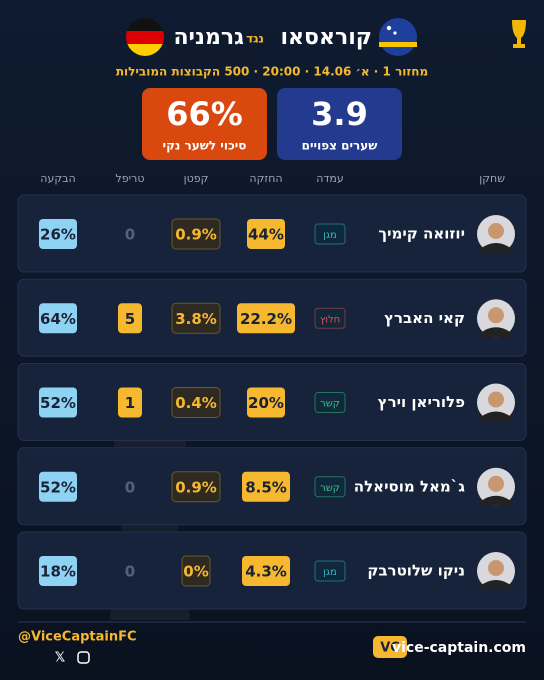 The width and height of the screenshot is (544, 680). I want to click on player-name: ניקו שלוטרבק, so click(416, 571).